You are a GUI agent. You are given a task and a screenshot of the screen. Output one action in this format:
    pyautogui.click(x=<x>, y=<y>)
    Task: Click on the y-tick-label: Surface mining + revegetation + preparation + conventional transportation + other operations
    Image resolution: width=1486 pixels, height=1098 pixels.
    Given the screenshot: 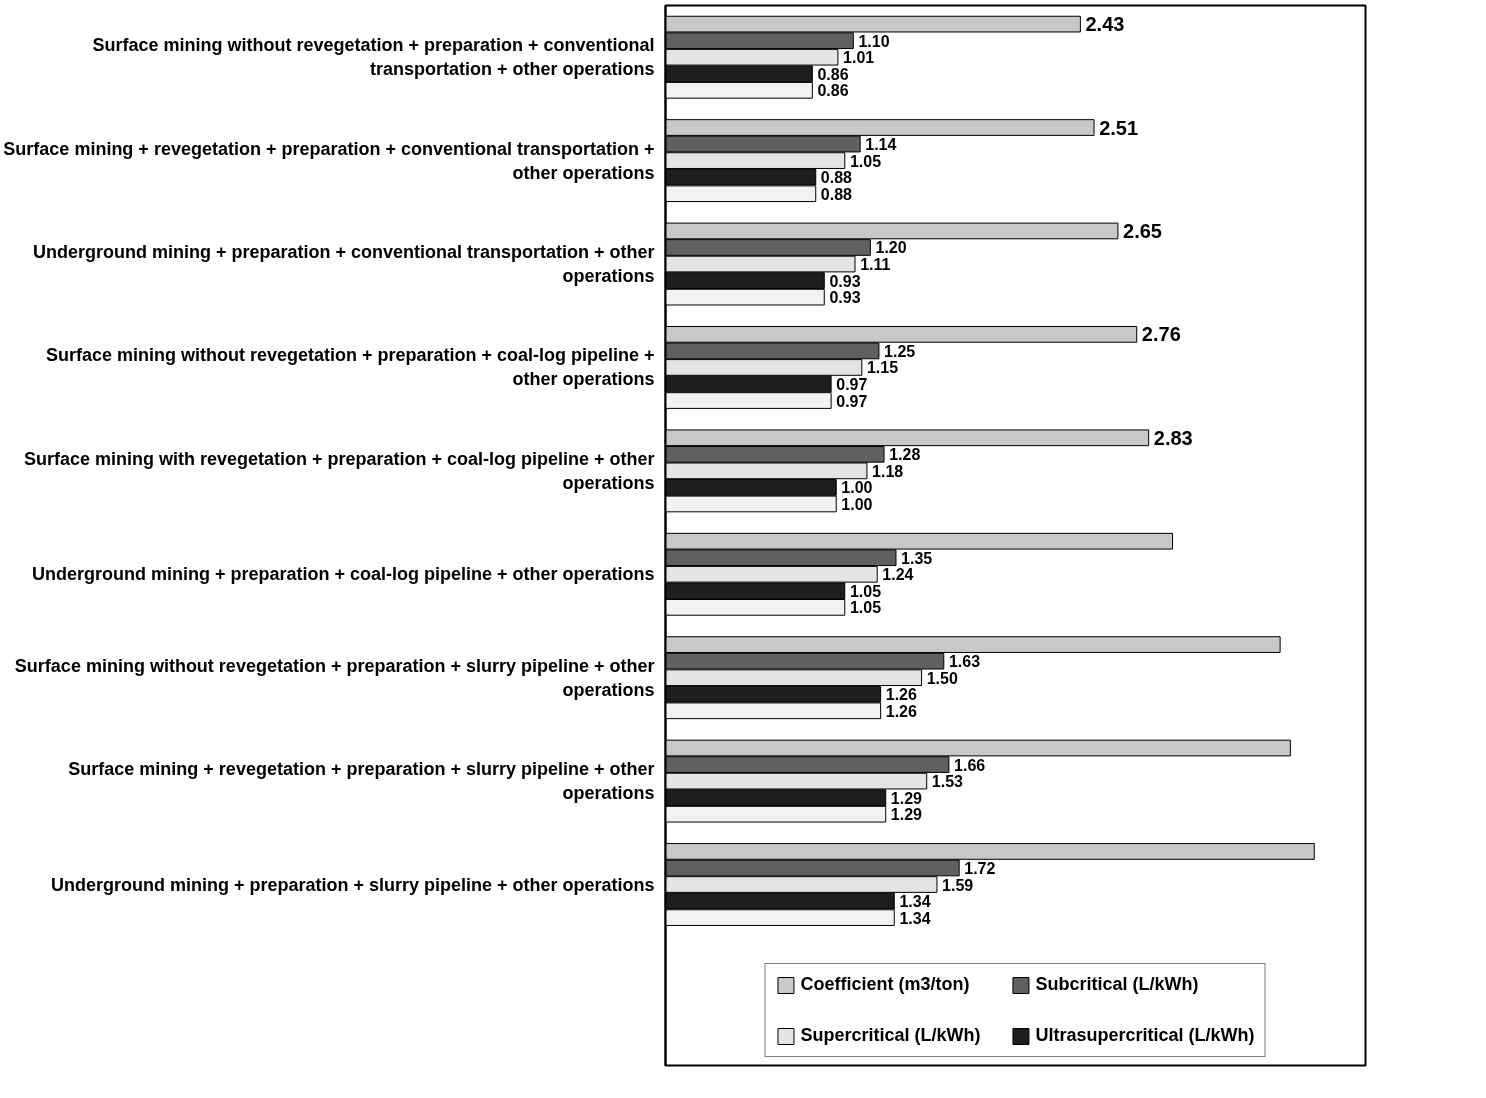 What is the action you would take?
    pyautogui.click(x=329, y=160)
    